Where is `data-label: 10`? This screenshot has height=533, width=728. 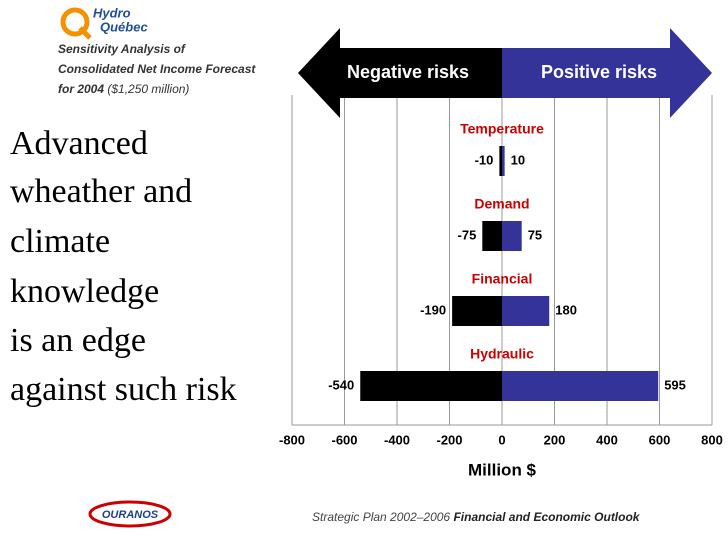 data-label: 10 is located at coordinates (518, 159).